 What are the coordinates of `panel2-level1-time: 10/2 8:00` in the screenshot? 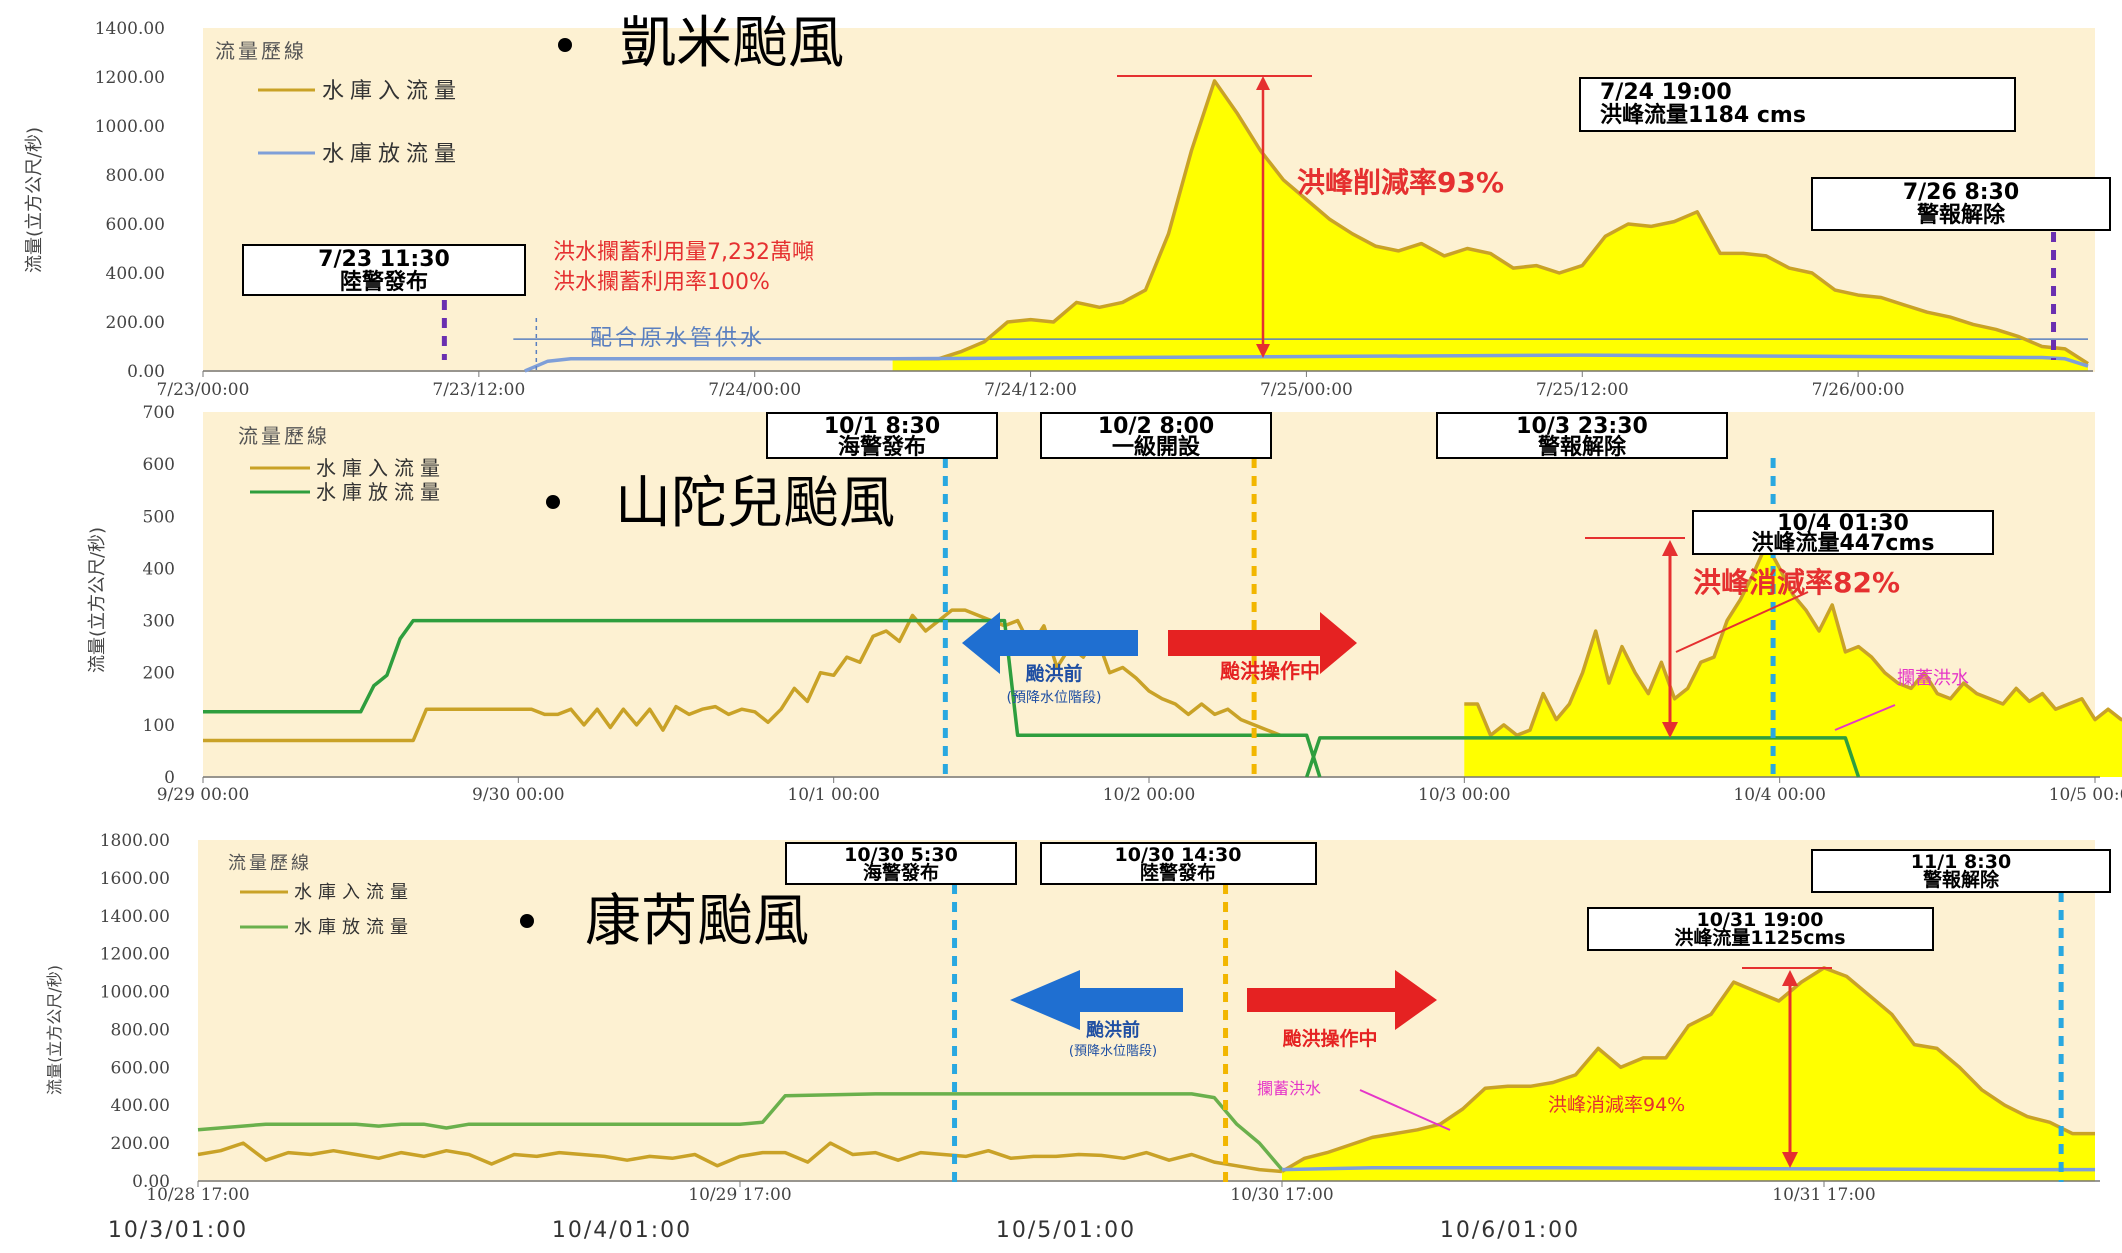 It's located at (1156, 426).